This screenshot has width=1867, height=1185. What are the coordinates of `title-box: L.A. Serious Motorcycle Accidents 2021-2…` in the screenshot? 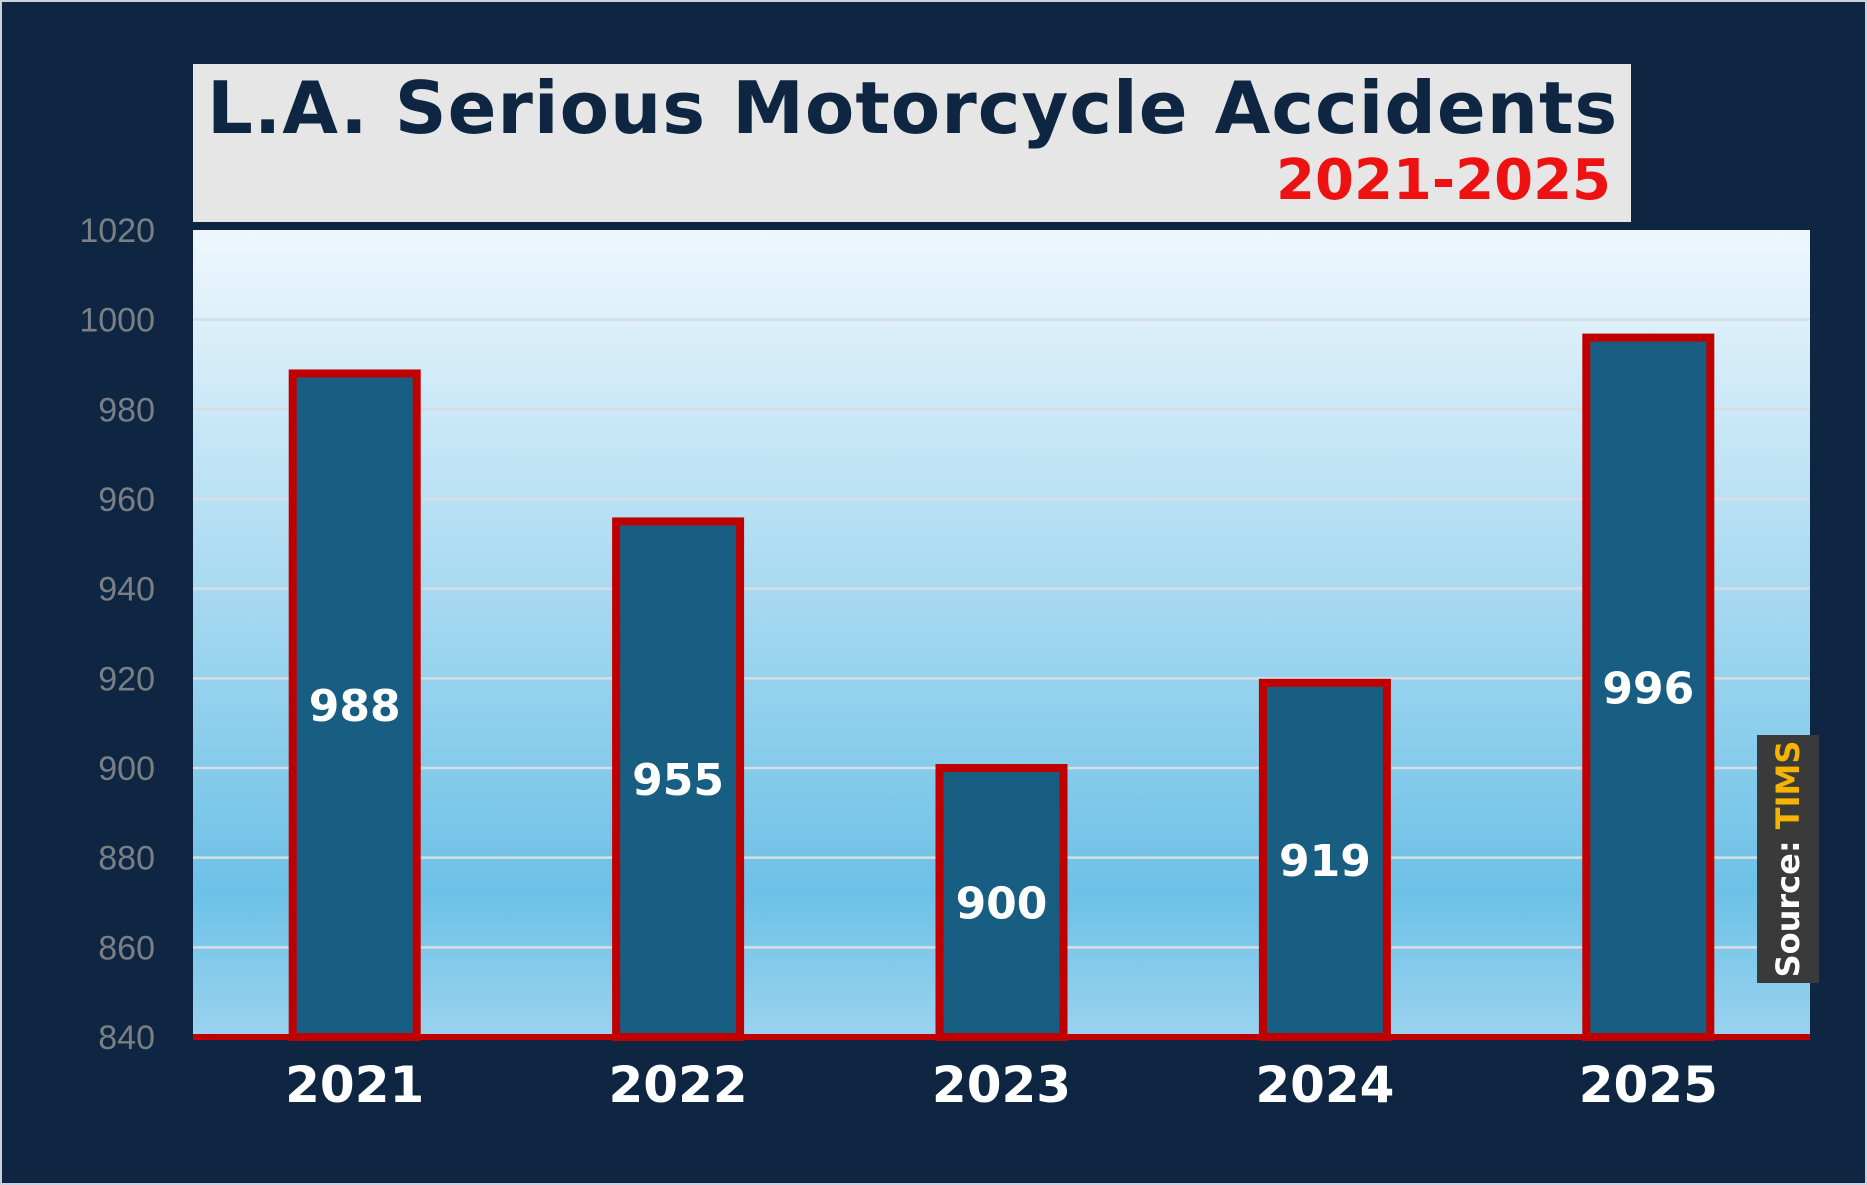 It's located at (912, 143).